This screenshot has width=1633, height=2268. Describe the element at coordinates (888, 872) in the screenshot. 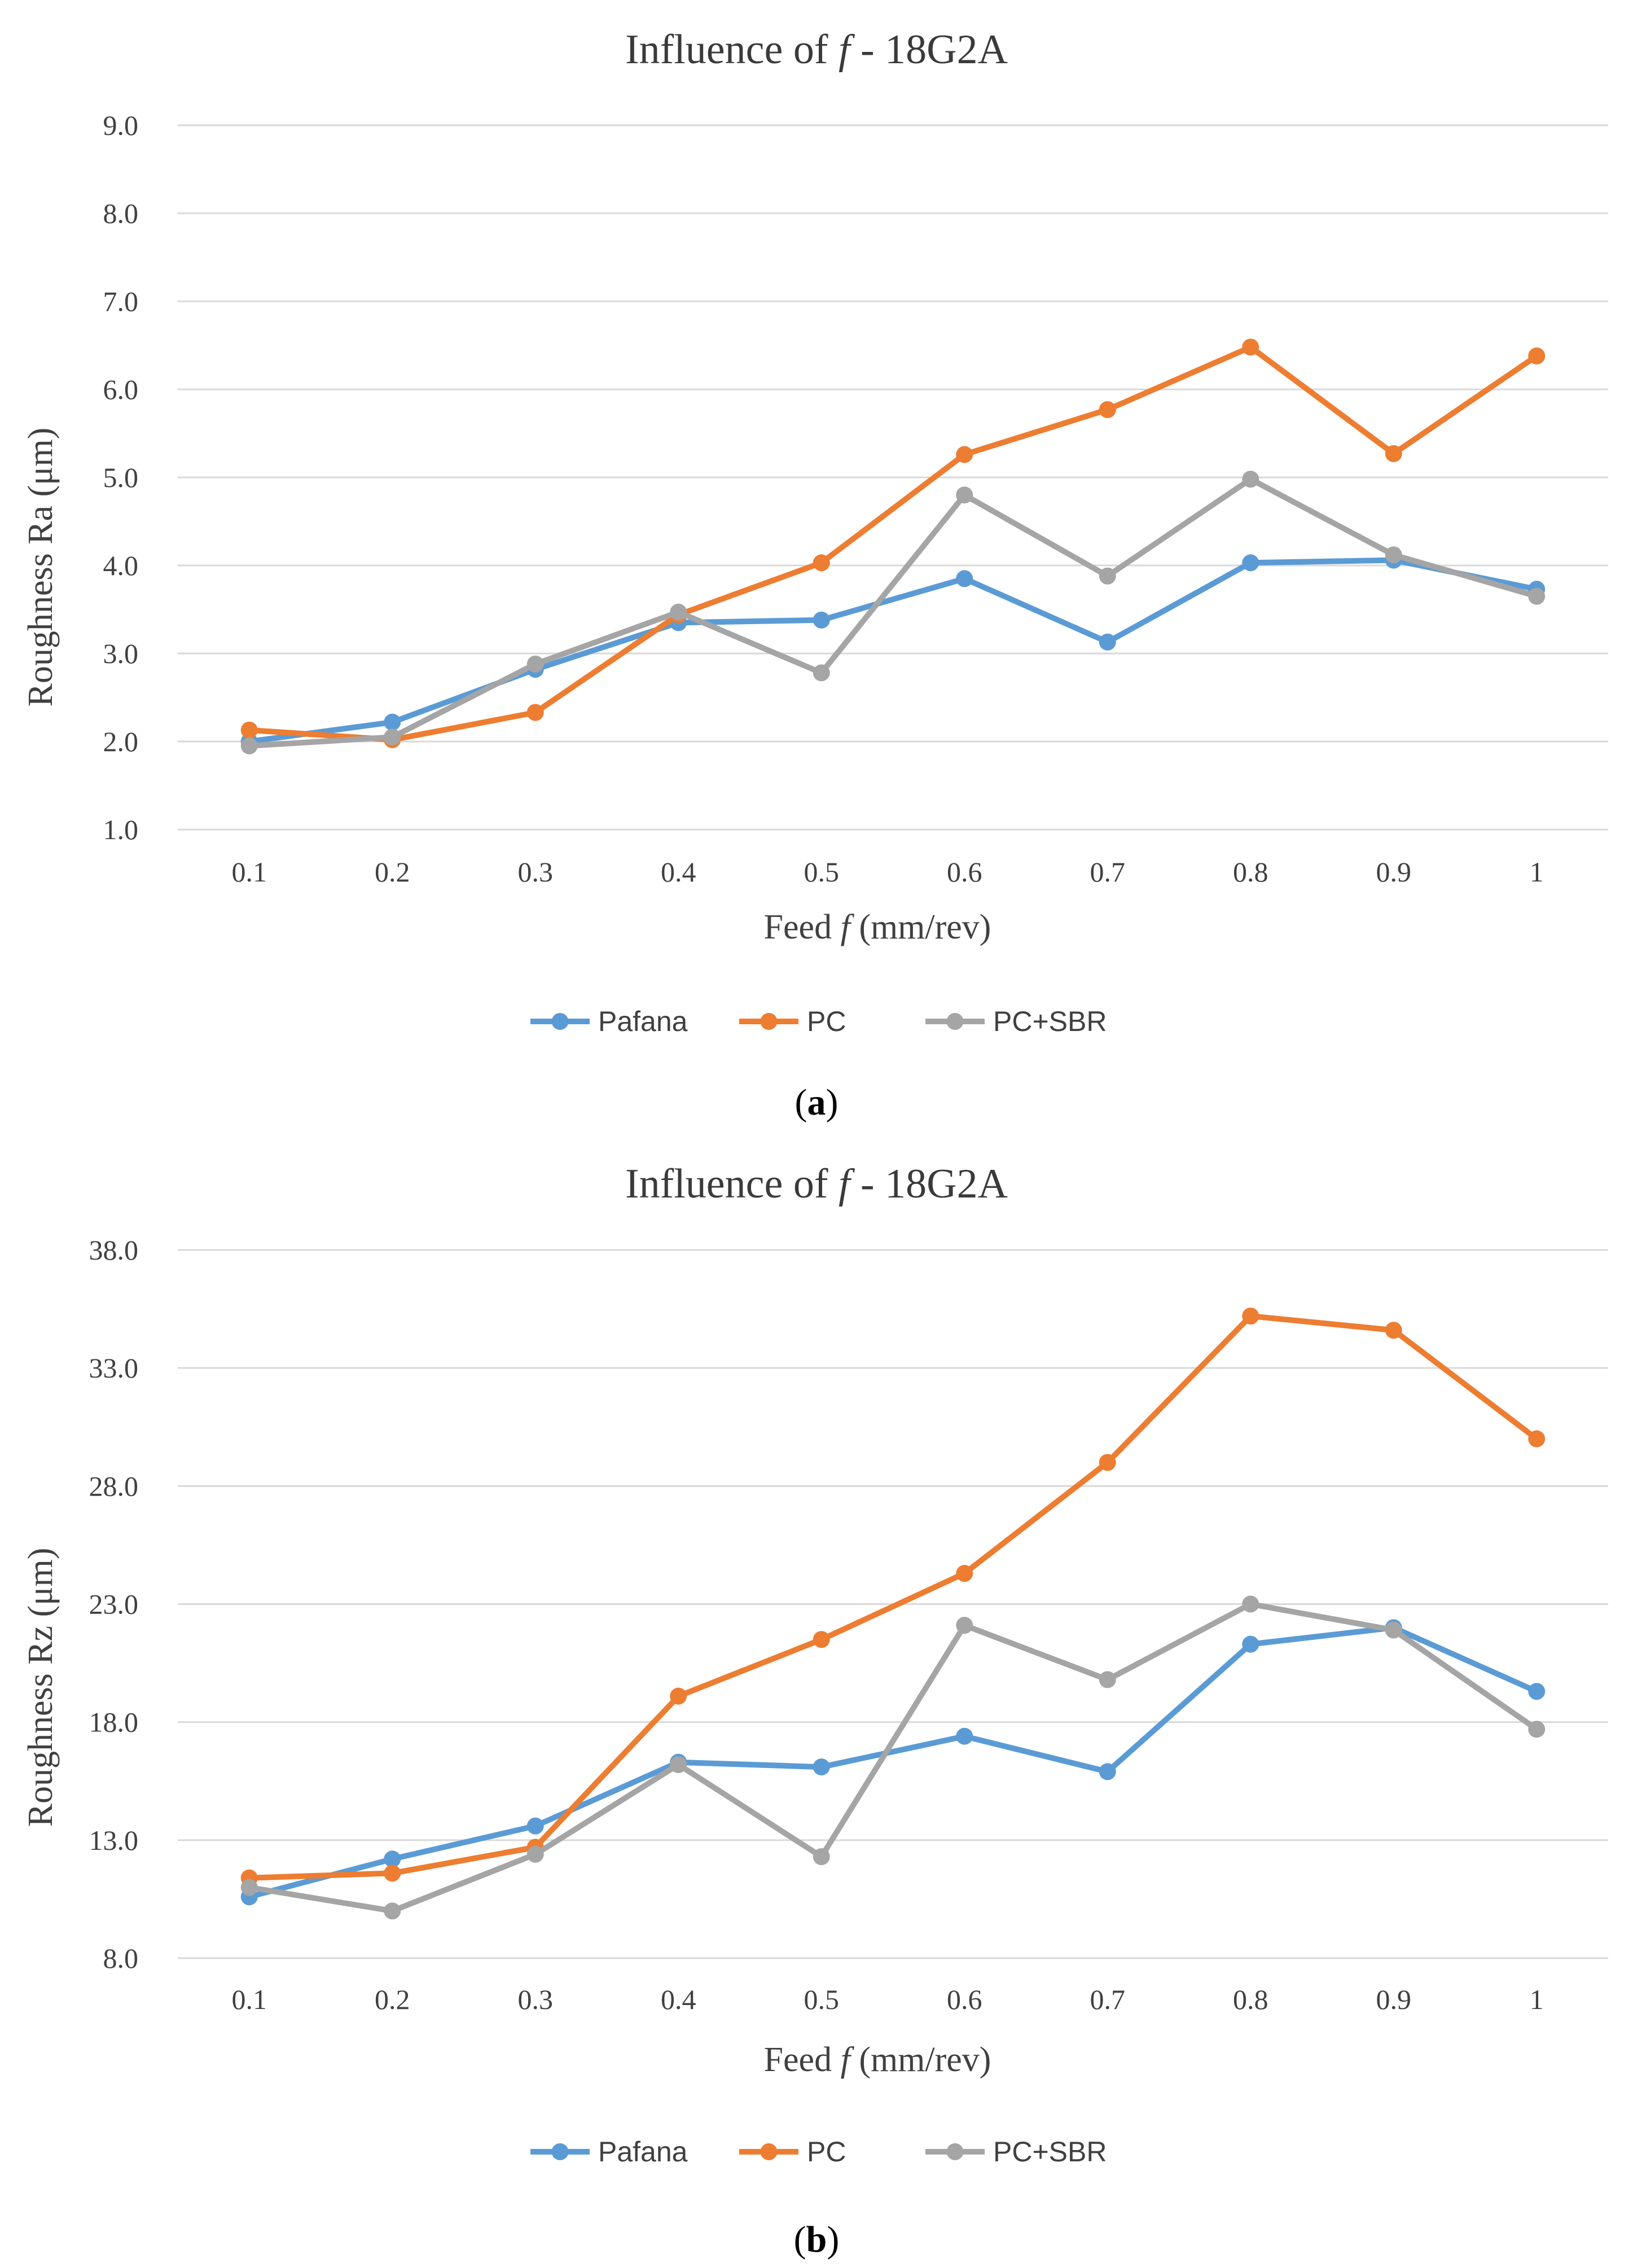

I see `chart-a-x-tick-labels: 0.1 0.2 0.3 0.4 0.5 0.6 0.7 0.8 0.9 1` at that location.